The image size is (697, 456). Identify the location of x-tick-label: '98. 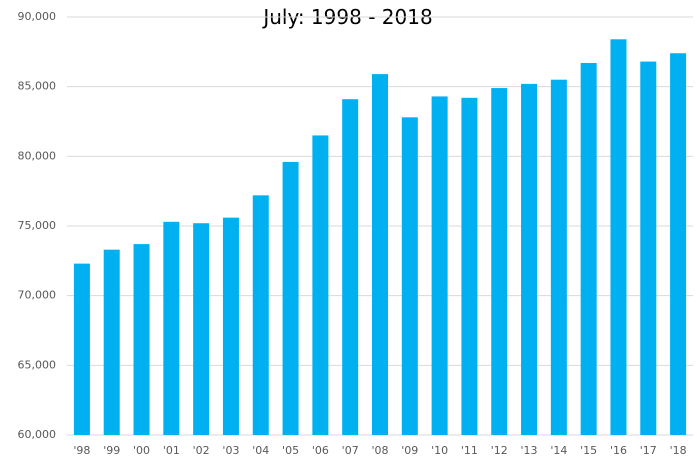
(81, 450).